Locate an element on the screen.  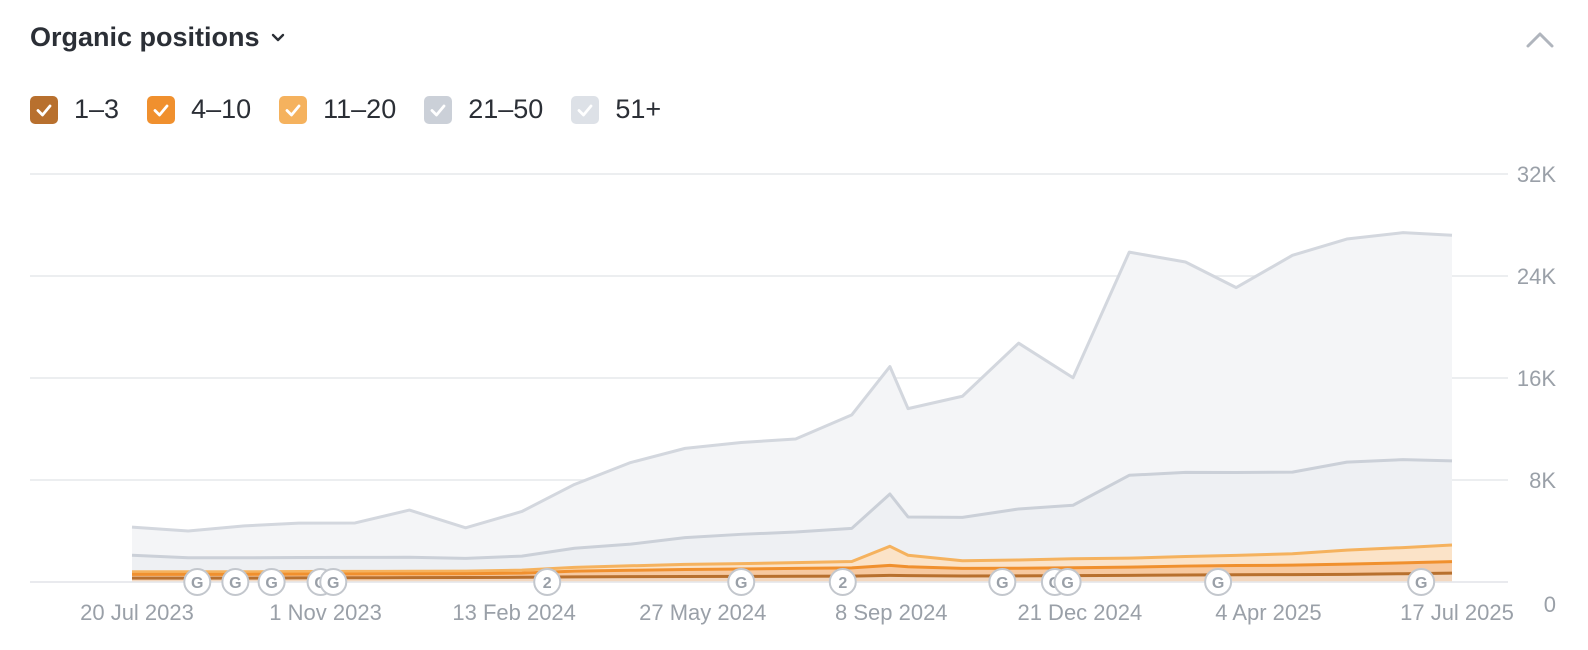
x-tick-label: 1 Nov 2023 is located at coordinates (325, 612).